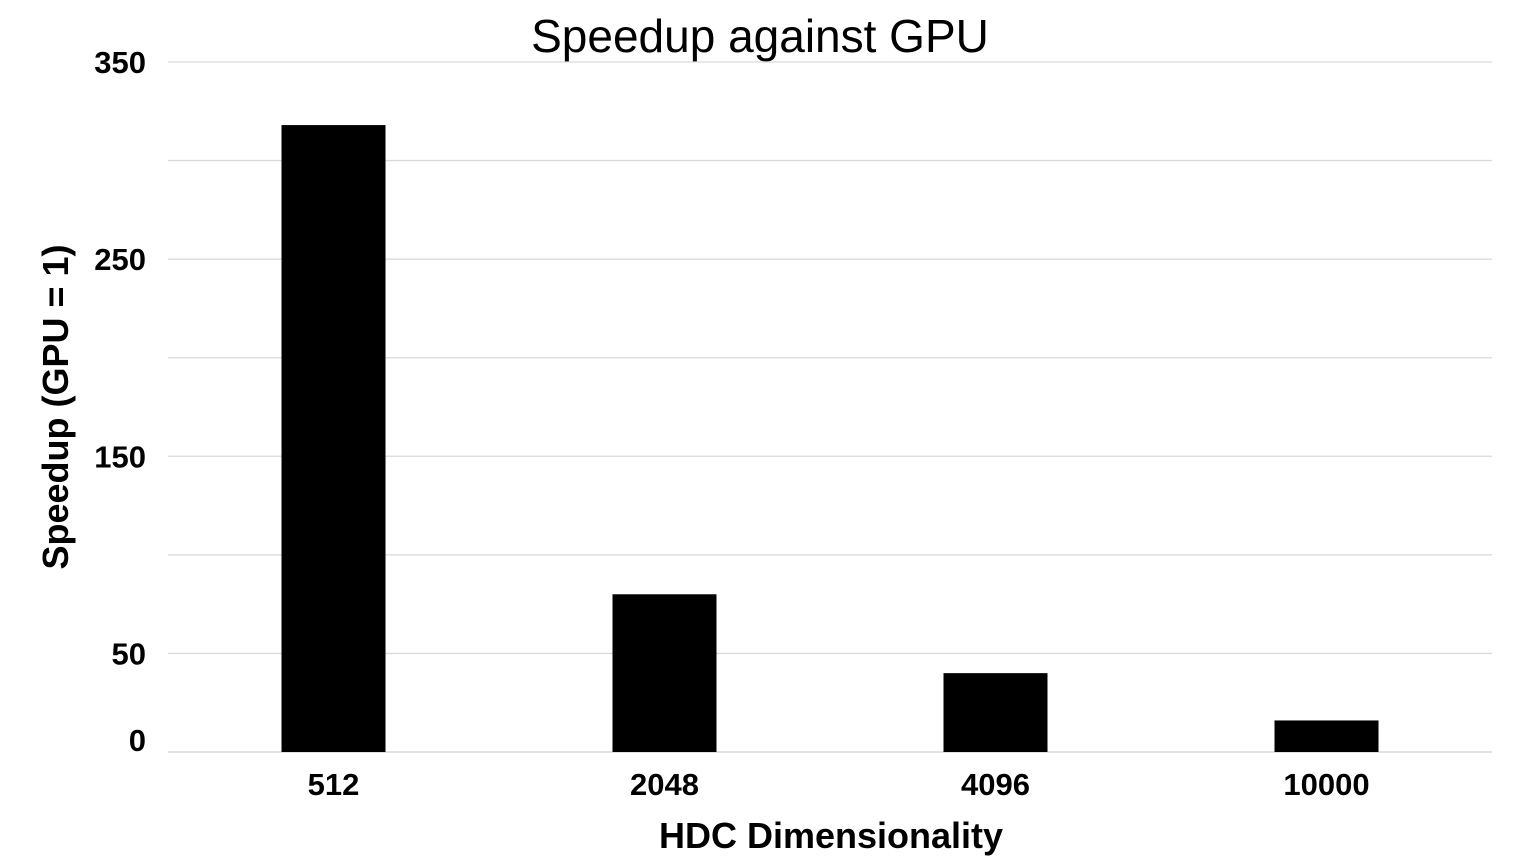  Describe the element at coordinates (120, 259) in the screenshot. I see `y-tick-label: 250` at that location.